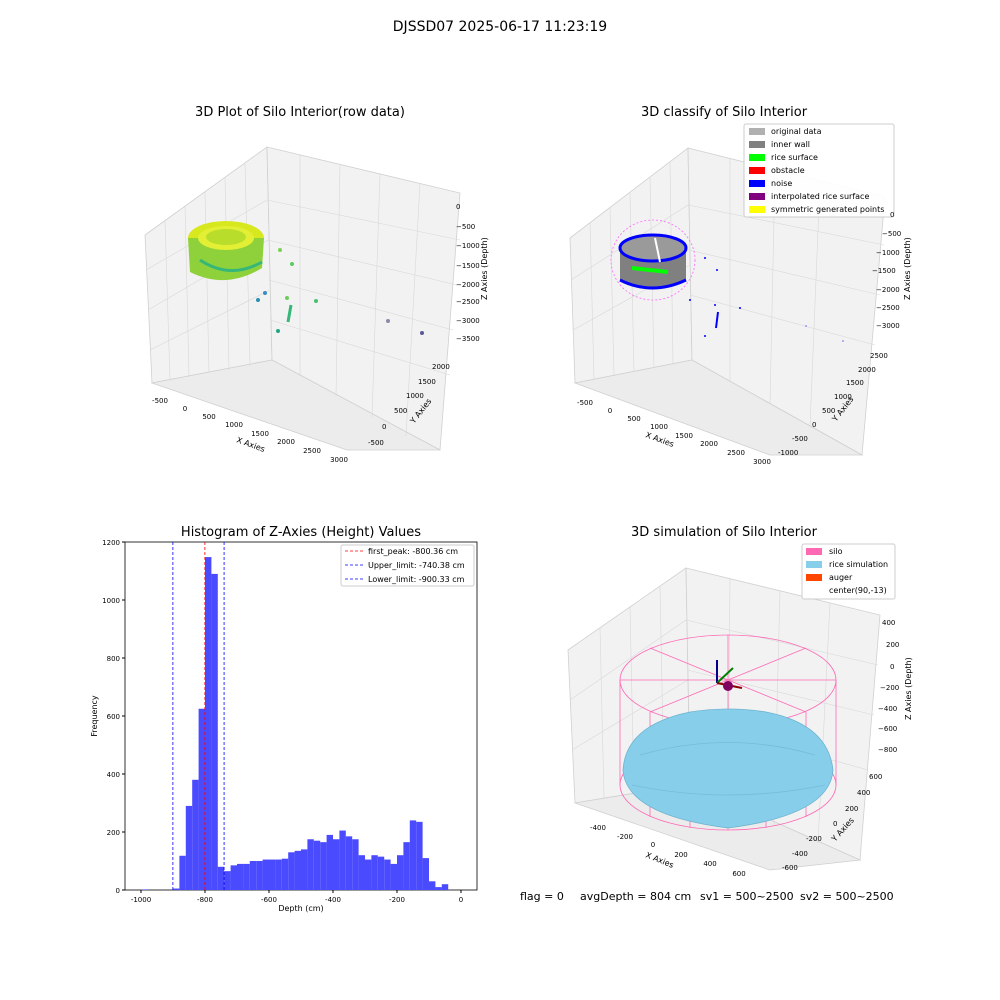 The image size is (1000, 1000). I want to click on panel-classify-zlabel: Z Axies (Depth), so click(907, 268).